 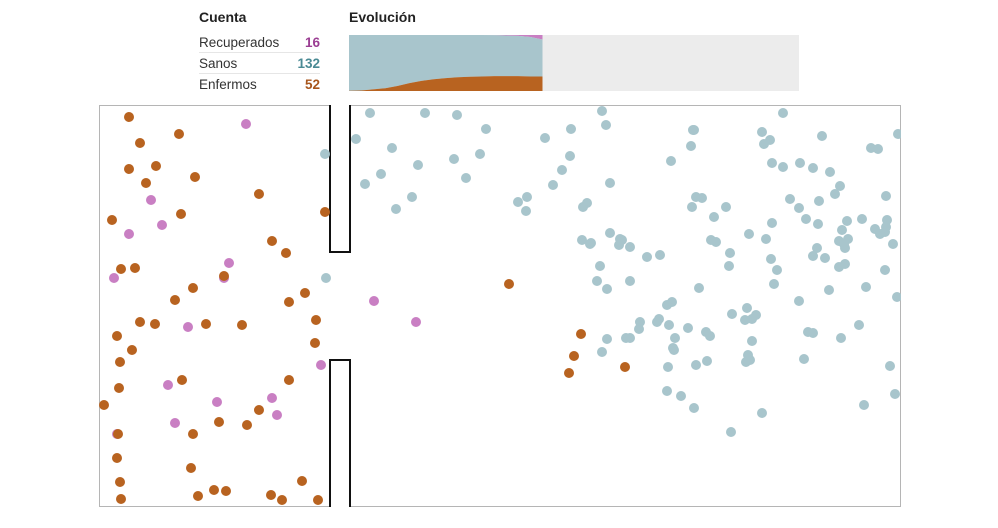 What do you see at coordinates (239, 42) in the screenshot?
I see `count-label-recovered: Recuperados` at bounding box center [239, 42].